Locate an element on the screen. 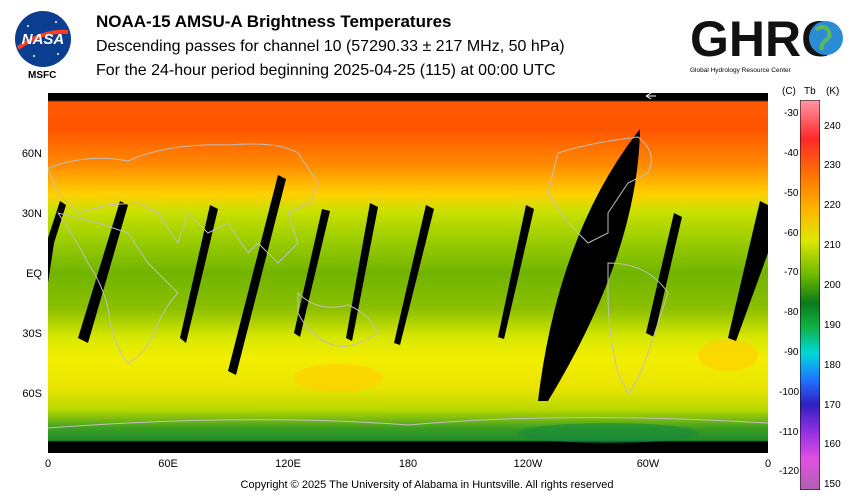 The image size is (854, 502). lat-label-30n: 30N is located at coordinates (31, 214).